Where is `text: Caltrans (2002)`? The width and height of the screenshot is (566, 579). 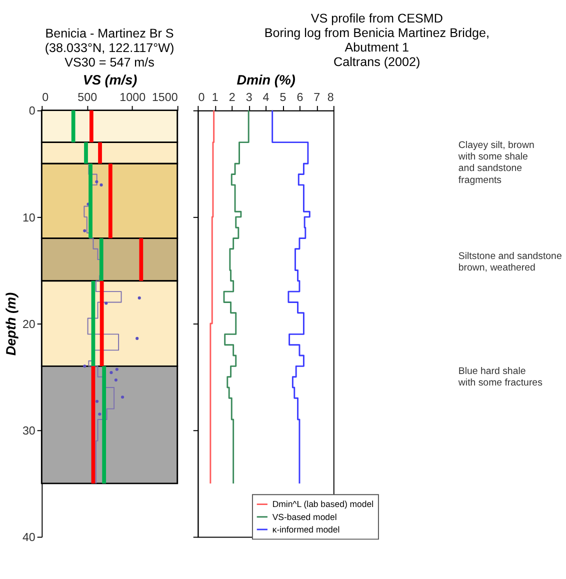 text: Caltrans (2002) is located at coordinates (377, 62).